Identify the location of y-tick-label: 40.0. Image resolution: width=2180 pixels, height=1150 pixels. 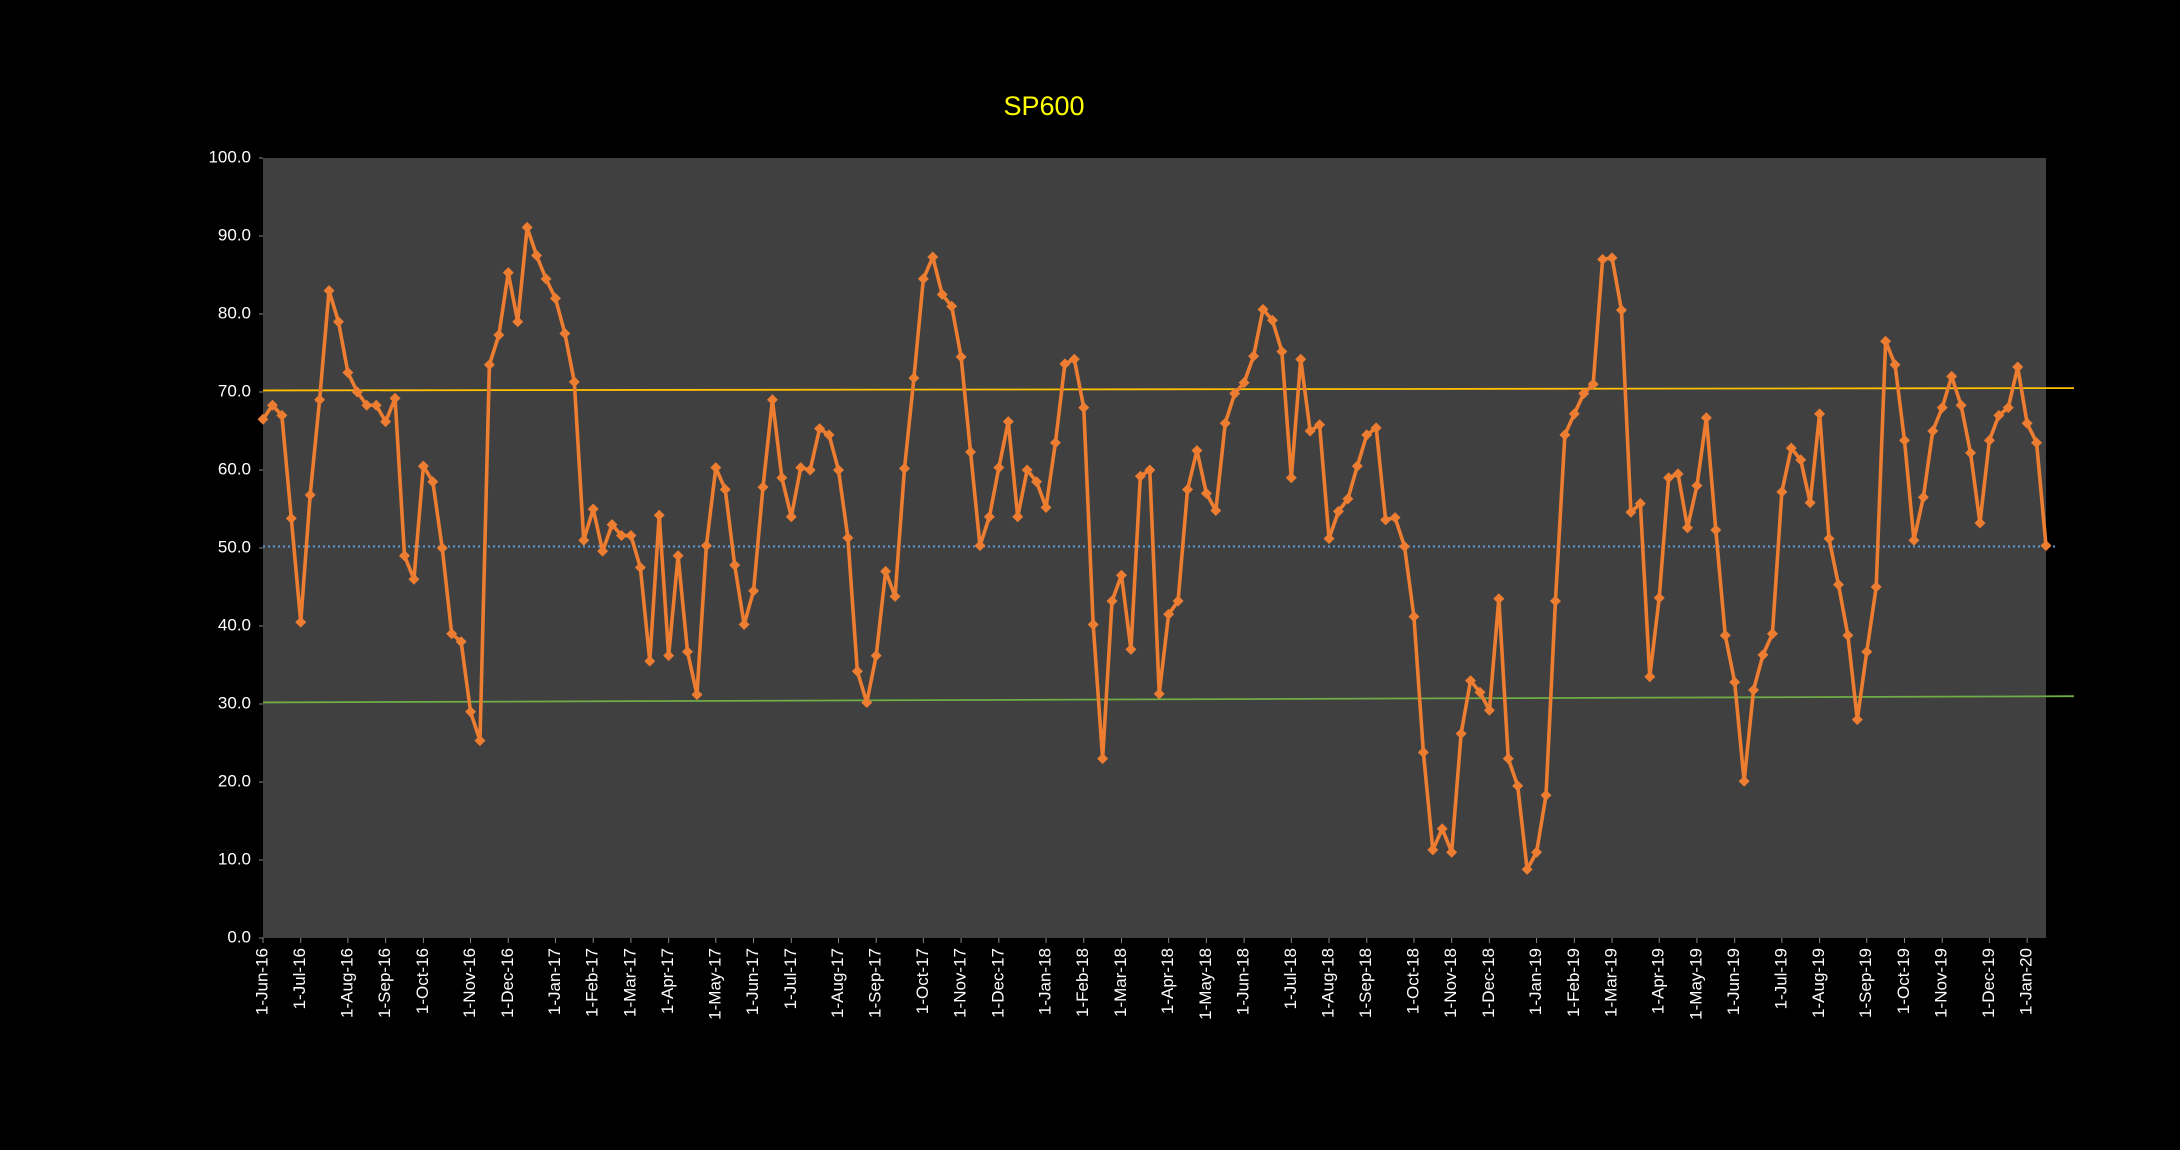
(234, 624).